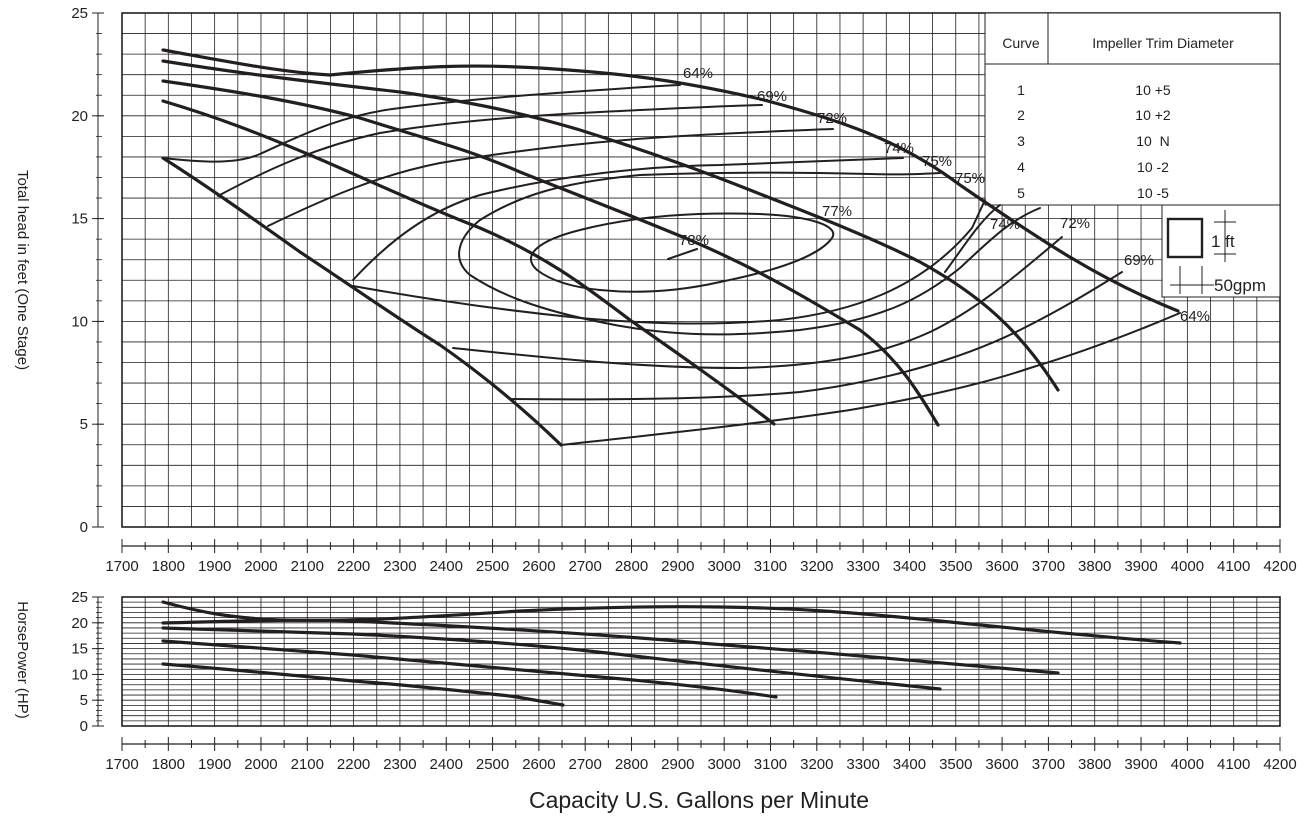  What do you see at coordinates (84, 726) in the screenshot?
I see `hp-y-tick-label: 0` at bounding box center [84, 726].